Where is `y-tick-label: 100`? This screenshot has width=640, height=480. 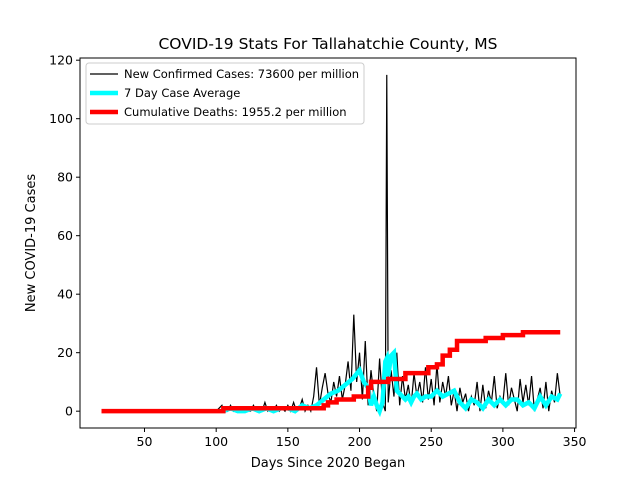
y-tick-label: 100 is located at coordinates (61, 118).